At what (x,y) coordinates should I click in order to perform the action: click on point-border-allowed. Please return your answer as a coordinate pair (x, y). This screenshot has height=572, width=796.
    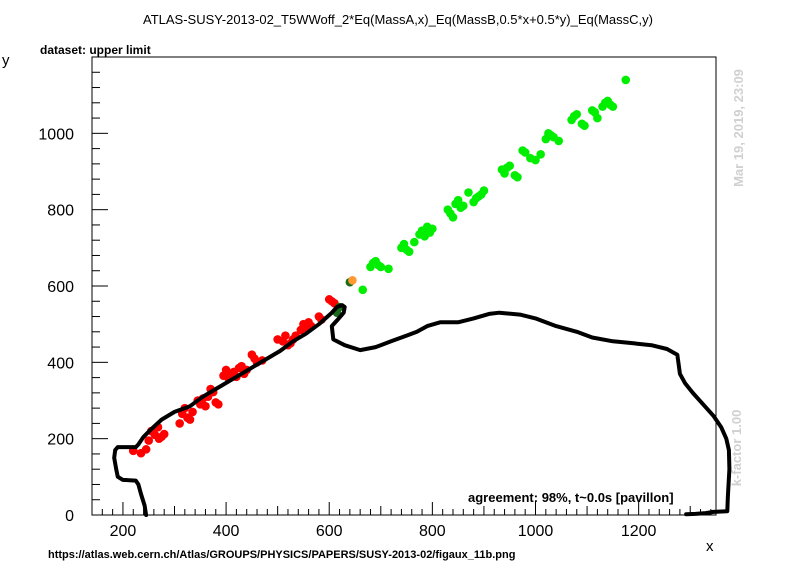
    Looking at the image, I should click on (352, 280).